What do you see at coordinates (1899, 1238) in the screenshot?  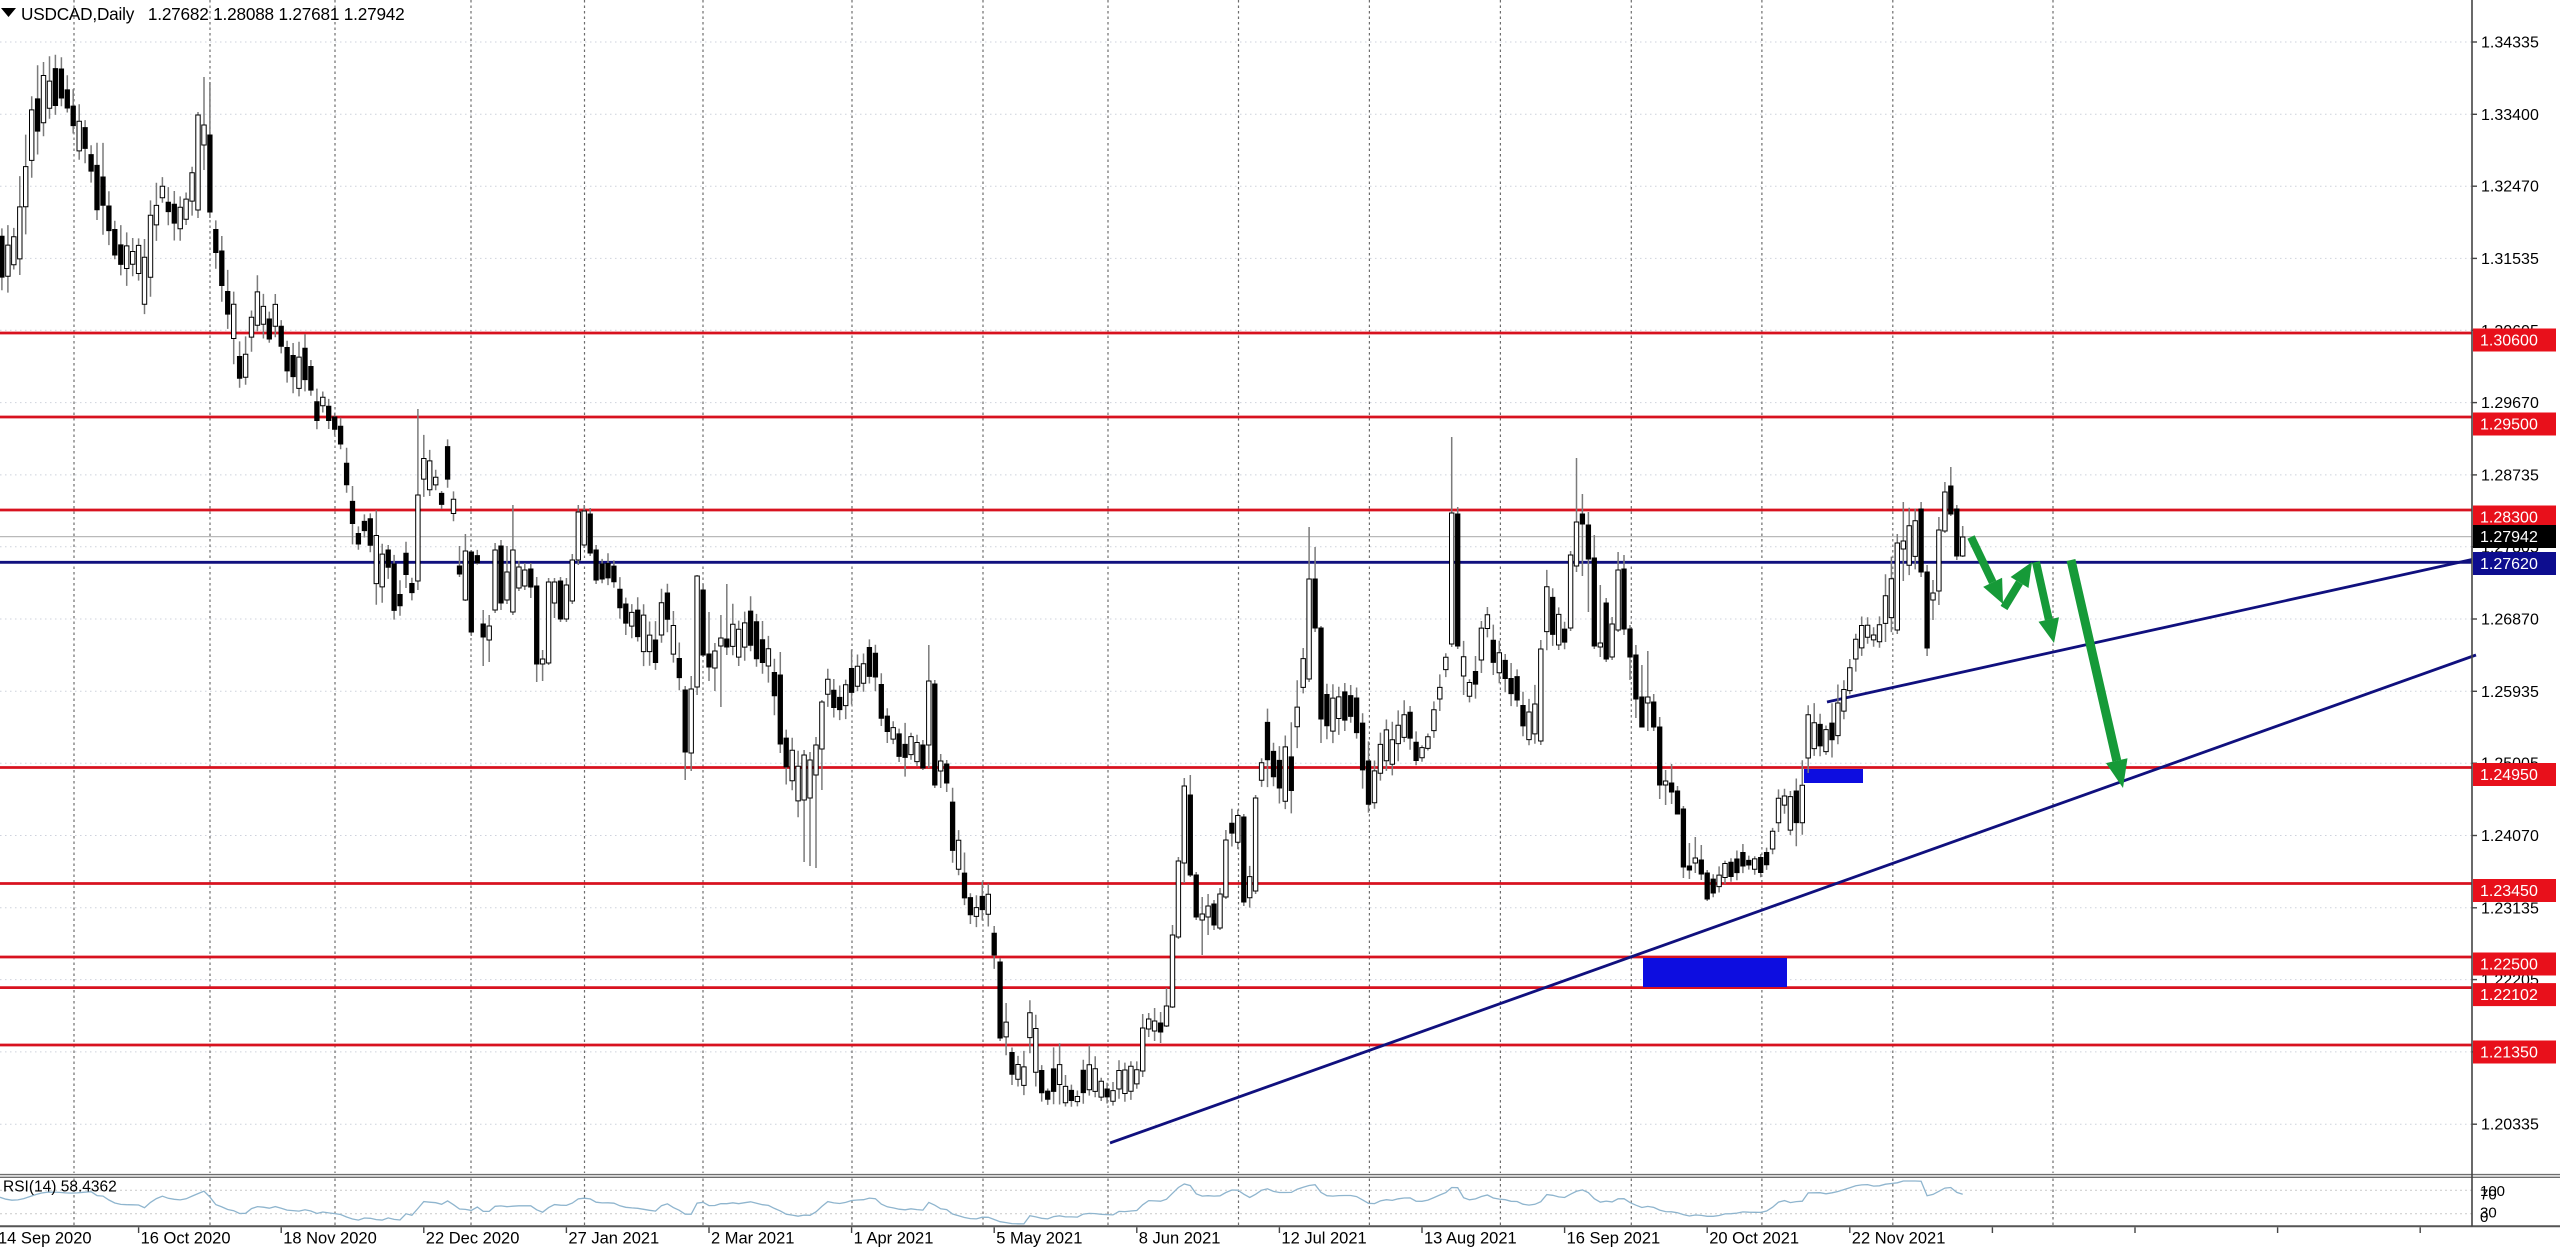 I see `svg-text: 22 Nov 2021` at bounding box center [1899, 1238].